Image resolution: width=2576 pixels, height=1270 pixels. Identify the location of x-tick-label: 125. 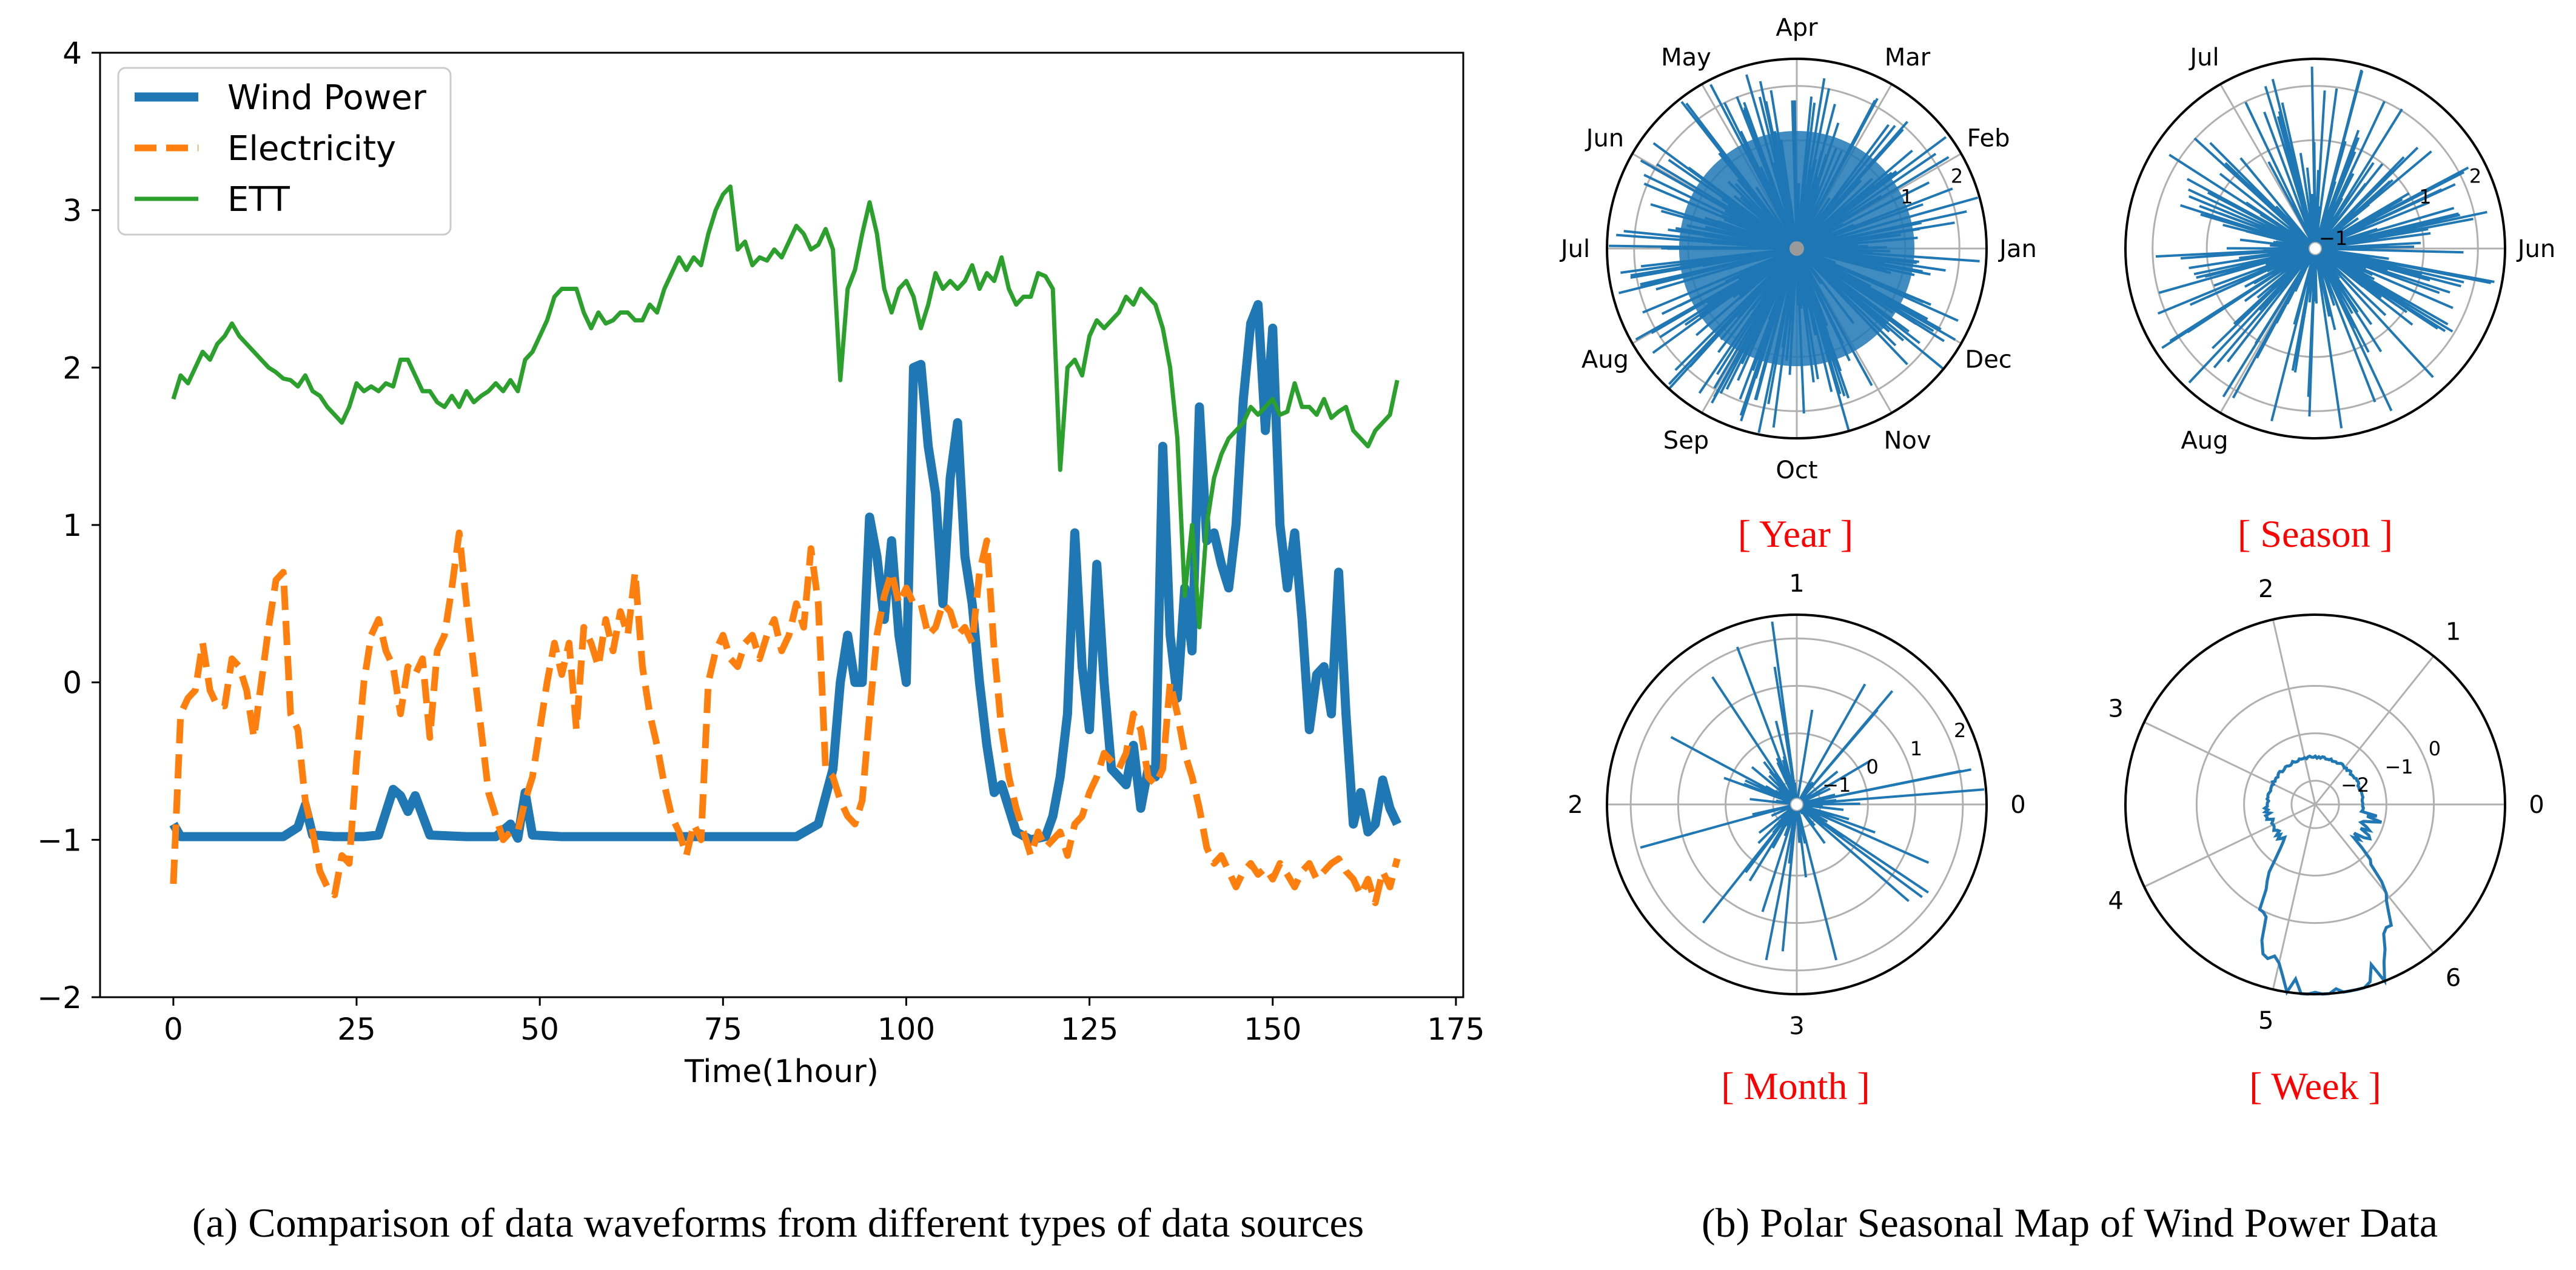
(1089, 1029).